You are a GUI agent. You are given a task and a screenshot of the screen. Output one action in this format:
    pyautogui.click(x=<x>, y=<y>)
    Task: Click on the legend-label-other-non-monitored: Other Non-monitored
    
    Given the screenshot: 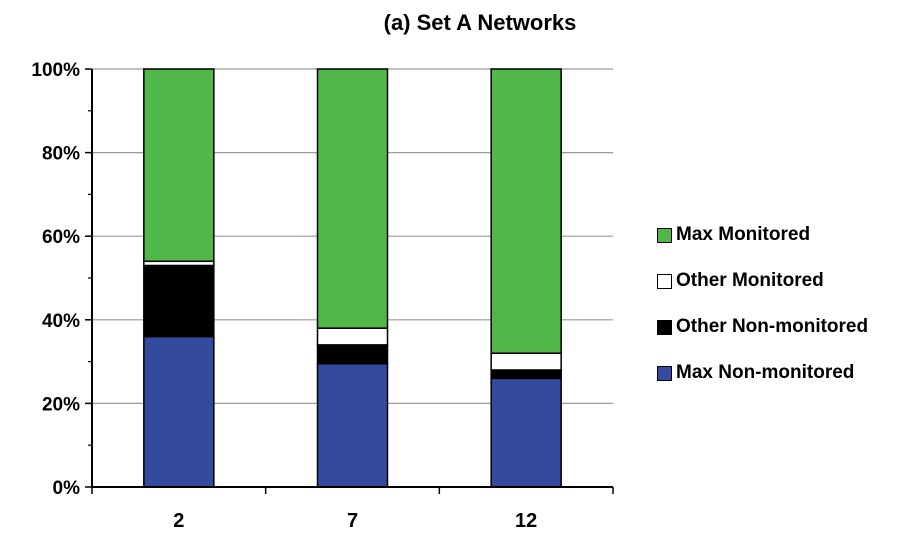 What is the action you would take?
    pyautogui.click(x=772, y=326)
    